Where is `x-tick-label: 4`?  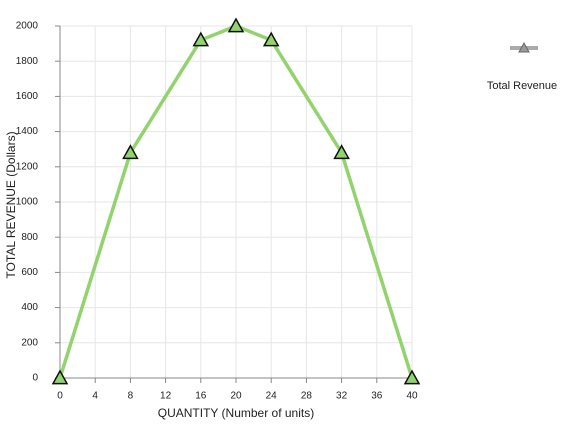 x-tick-label: 4 is located at coordinates (95, 396).